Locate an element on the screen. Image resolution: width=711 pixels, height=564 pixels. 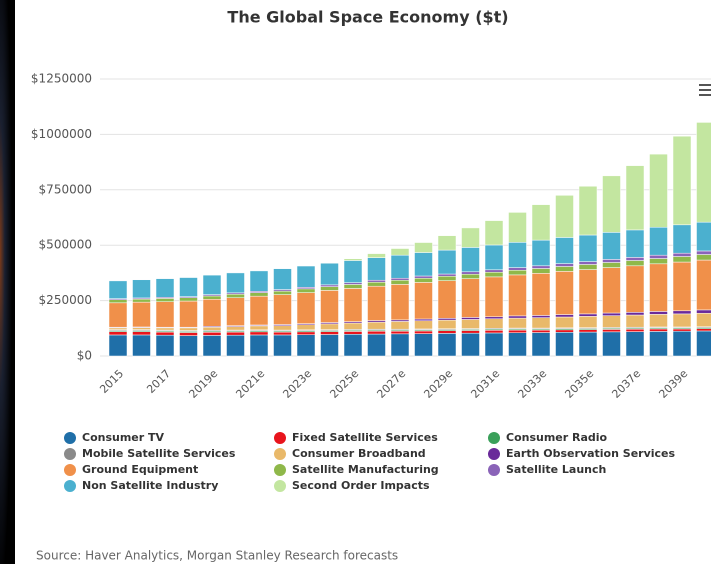
menu-icon is located at coordinates (705, 90).